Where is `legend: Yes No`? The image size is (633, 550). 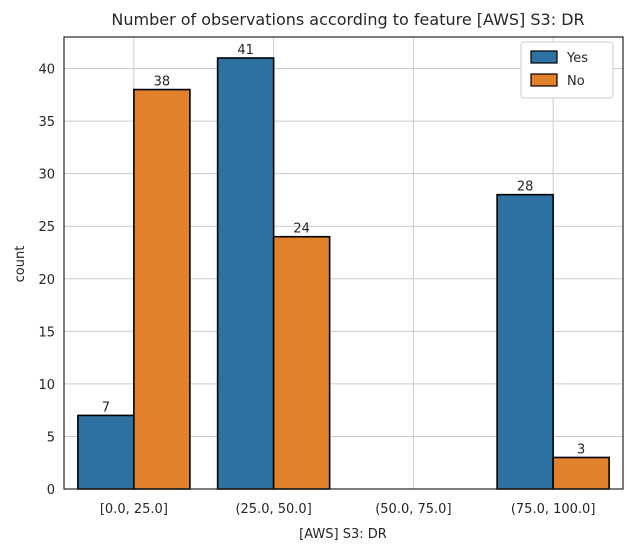 legend: Yes No is located at coordinates (567, 70).